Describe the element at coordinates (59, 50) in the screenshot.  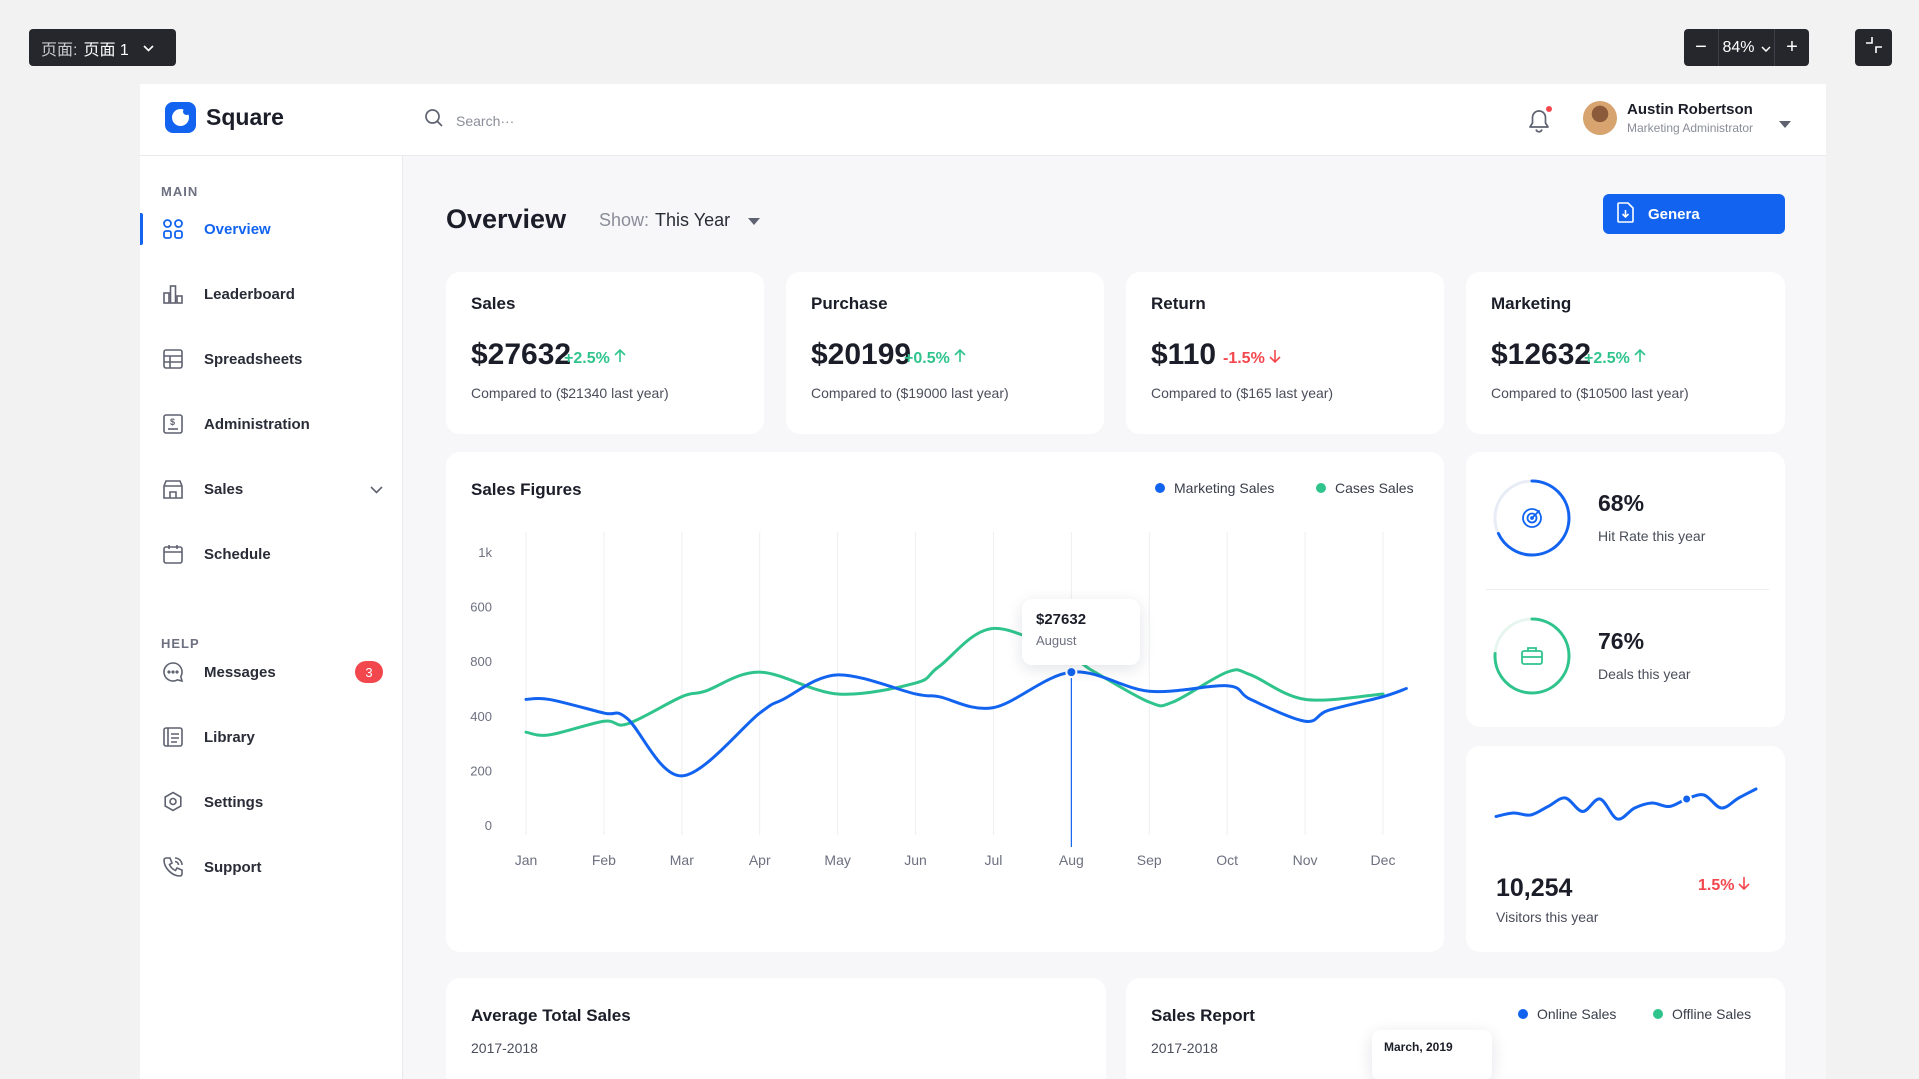
I see `page-selector-prefix: 页面:` at that location.